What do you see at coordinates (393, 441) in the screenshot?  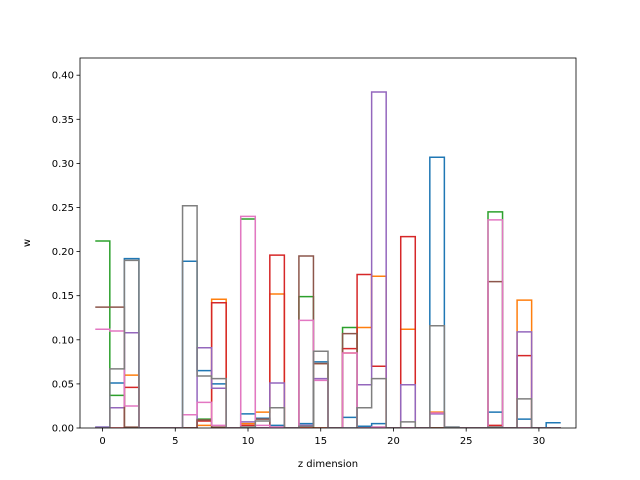 I see `x-tick-label: 20` at bounding box center [393, 441].